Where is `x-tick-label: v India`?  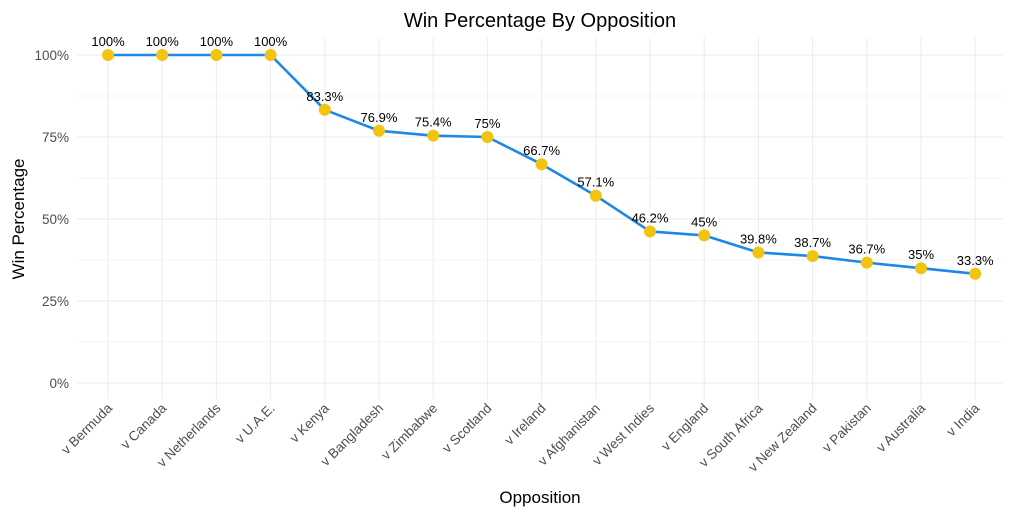
x-tick-label: v India is located at coordinates (963, 419).